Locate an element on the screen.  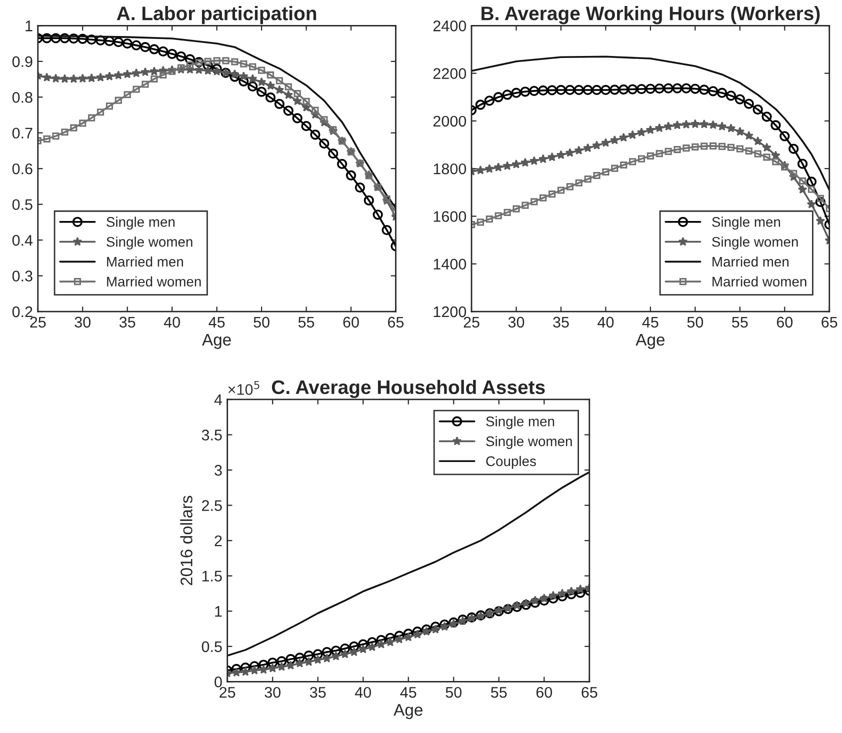
y-tick-label: 0.6 is located at coordinates (22, 168).